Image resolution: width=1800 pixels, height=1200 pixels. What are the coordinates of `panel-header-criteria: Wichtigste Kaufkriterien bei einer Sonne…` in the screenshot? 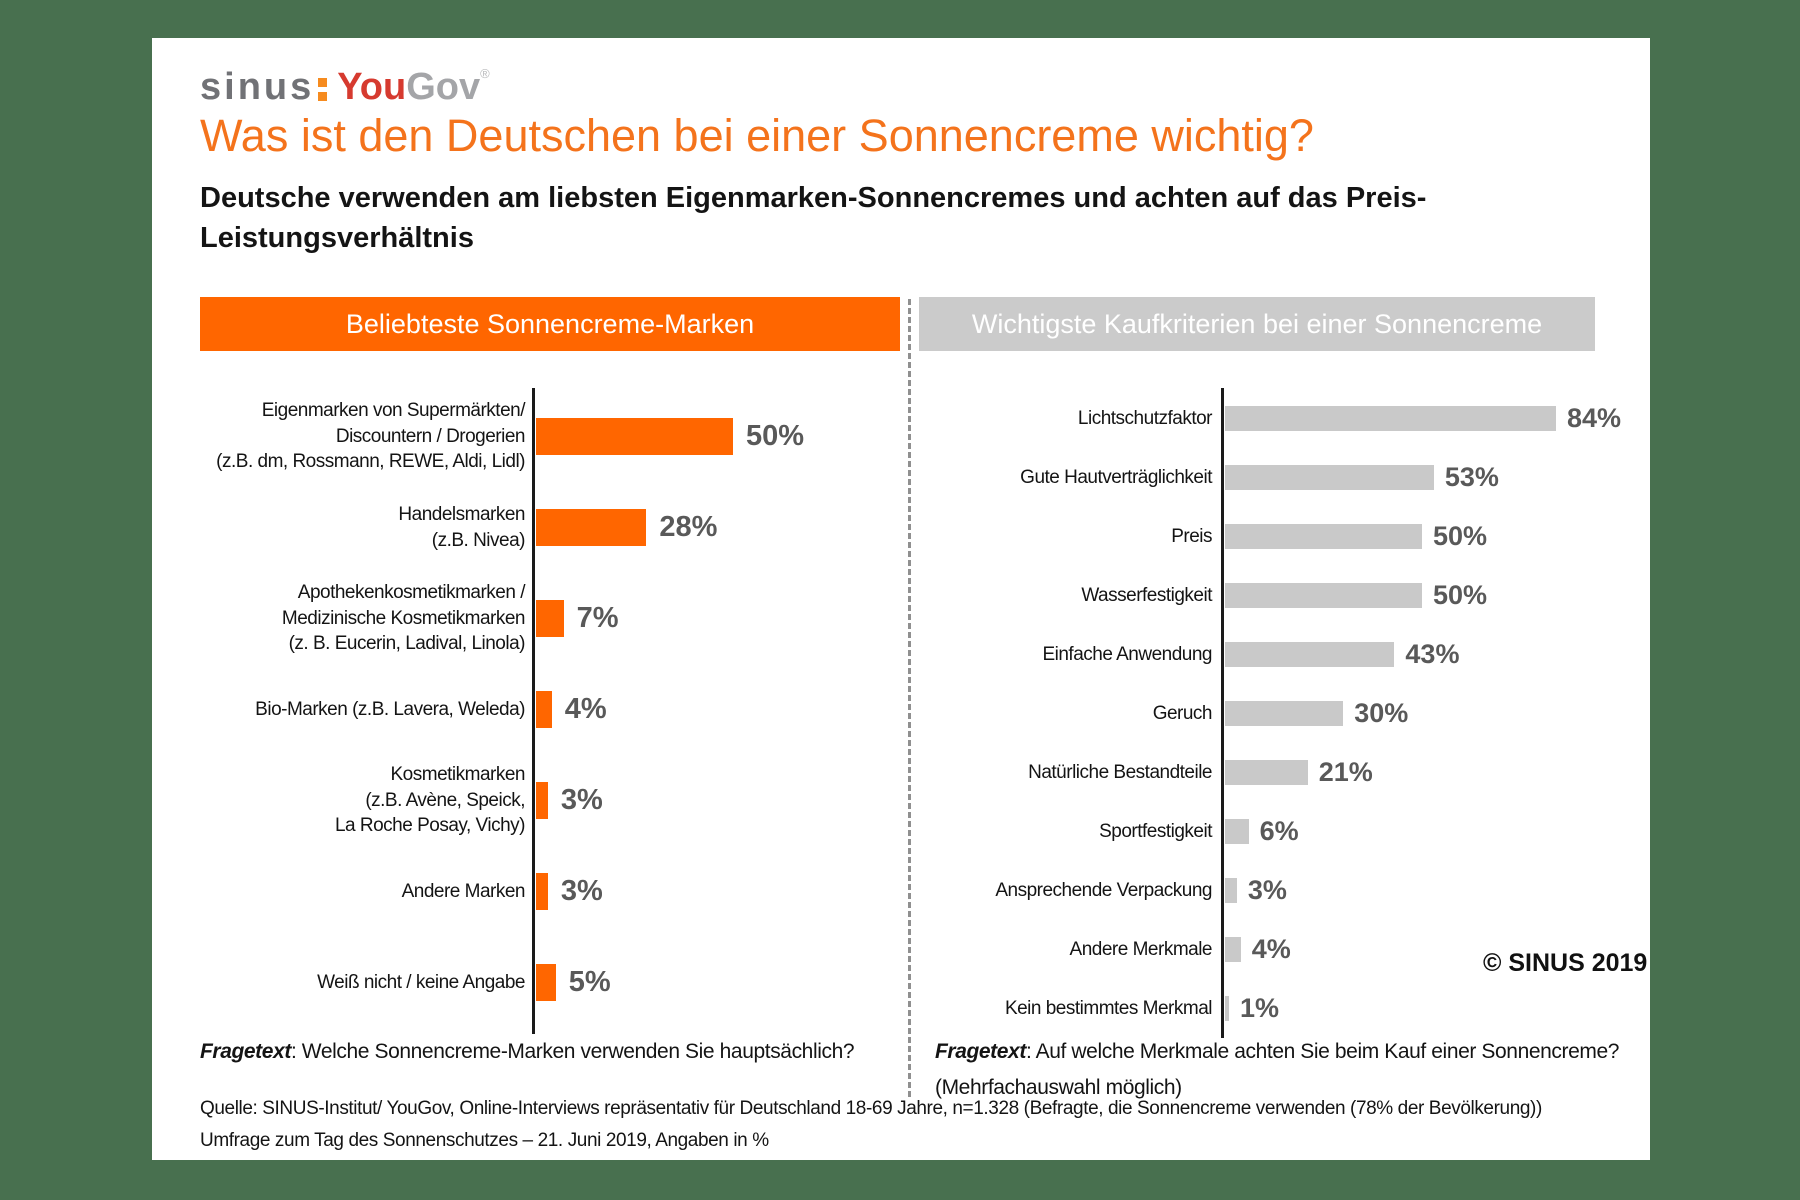 It's located at (1257, 324).